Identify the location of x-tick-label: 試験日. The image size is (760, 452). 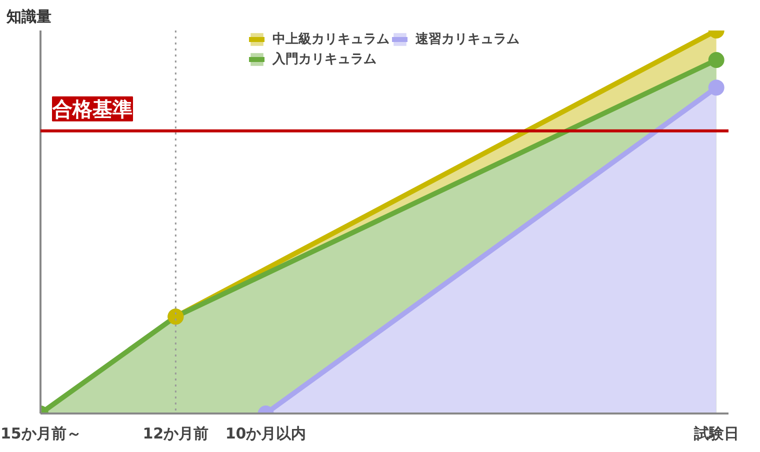
(715, 433).